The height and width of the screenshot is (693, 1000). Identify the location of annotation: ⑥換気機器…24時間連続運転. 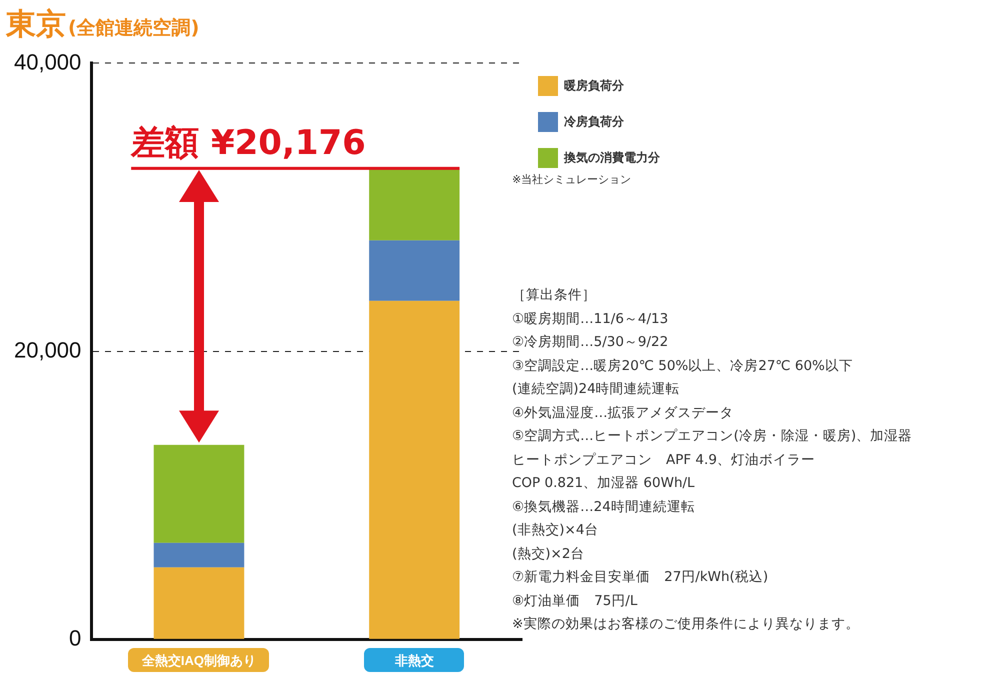
(604, 507).